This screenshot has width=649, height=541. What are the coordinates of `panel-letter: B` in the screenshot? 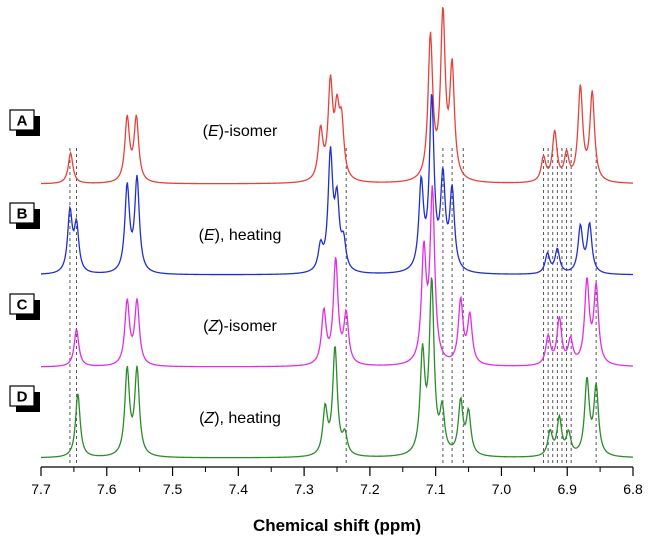 It's located at (22, 214).